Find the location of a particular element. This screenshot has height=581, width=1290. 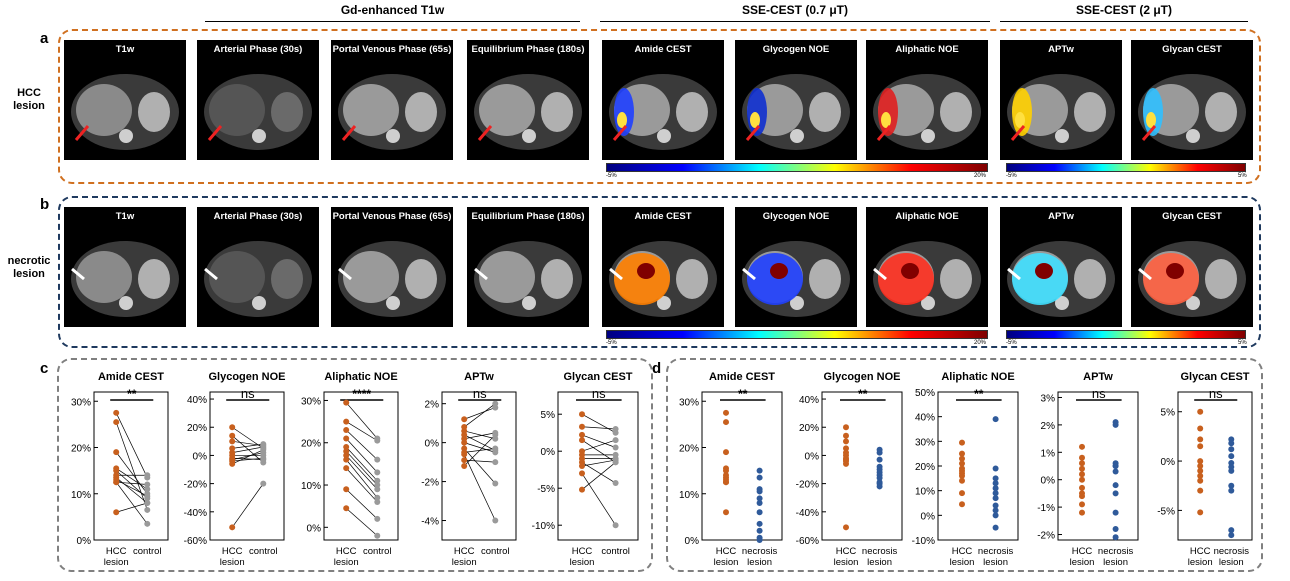

y-tick-label: -20% is located at coordinates (195, 485).